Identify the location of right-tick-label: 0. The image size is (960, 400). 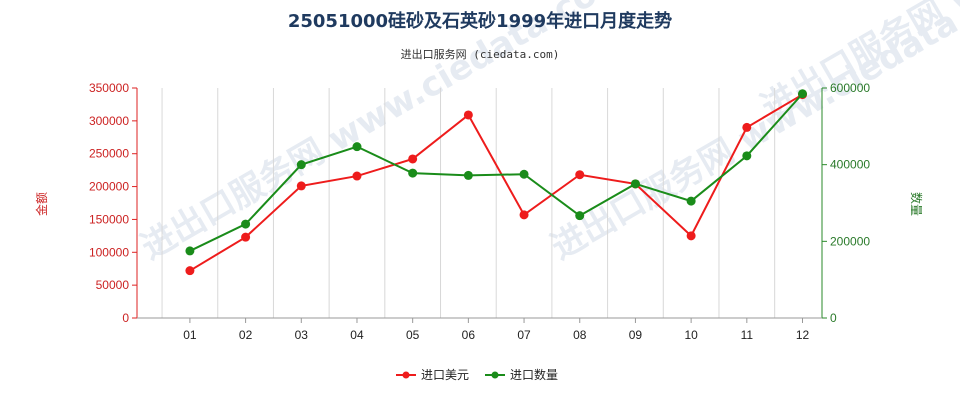
(833, 318).